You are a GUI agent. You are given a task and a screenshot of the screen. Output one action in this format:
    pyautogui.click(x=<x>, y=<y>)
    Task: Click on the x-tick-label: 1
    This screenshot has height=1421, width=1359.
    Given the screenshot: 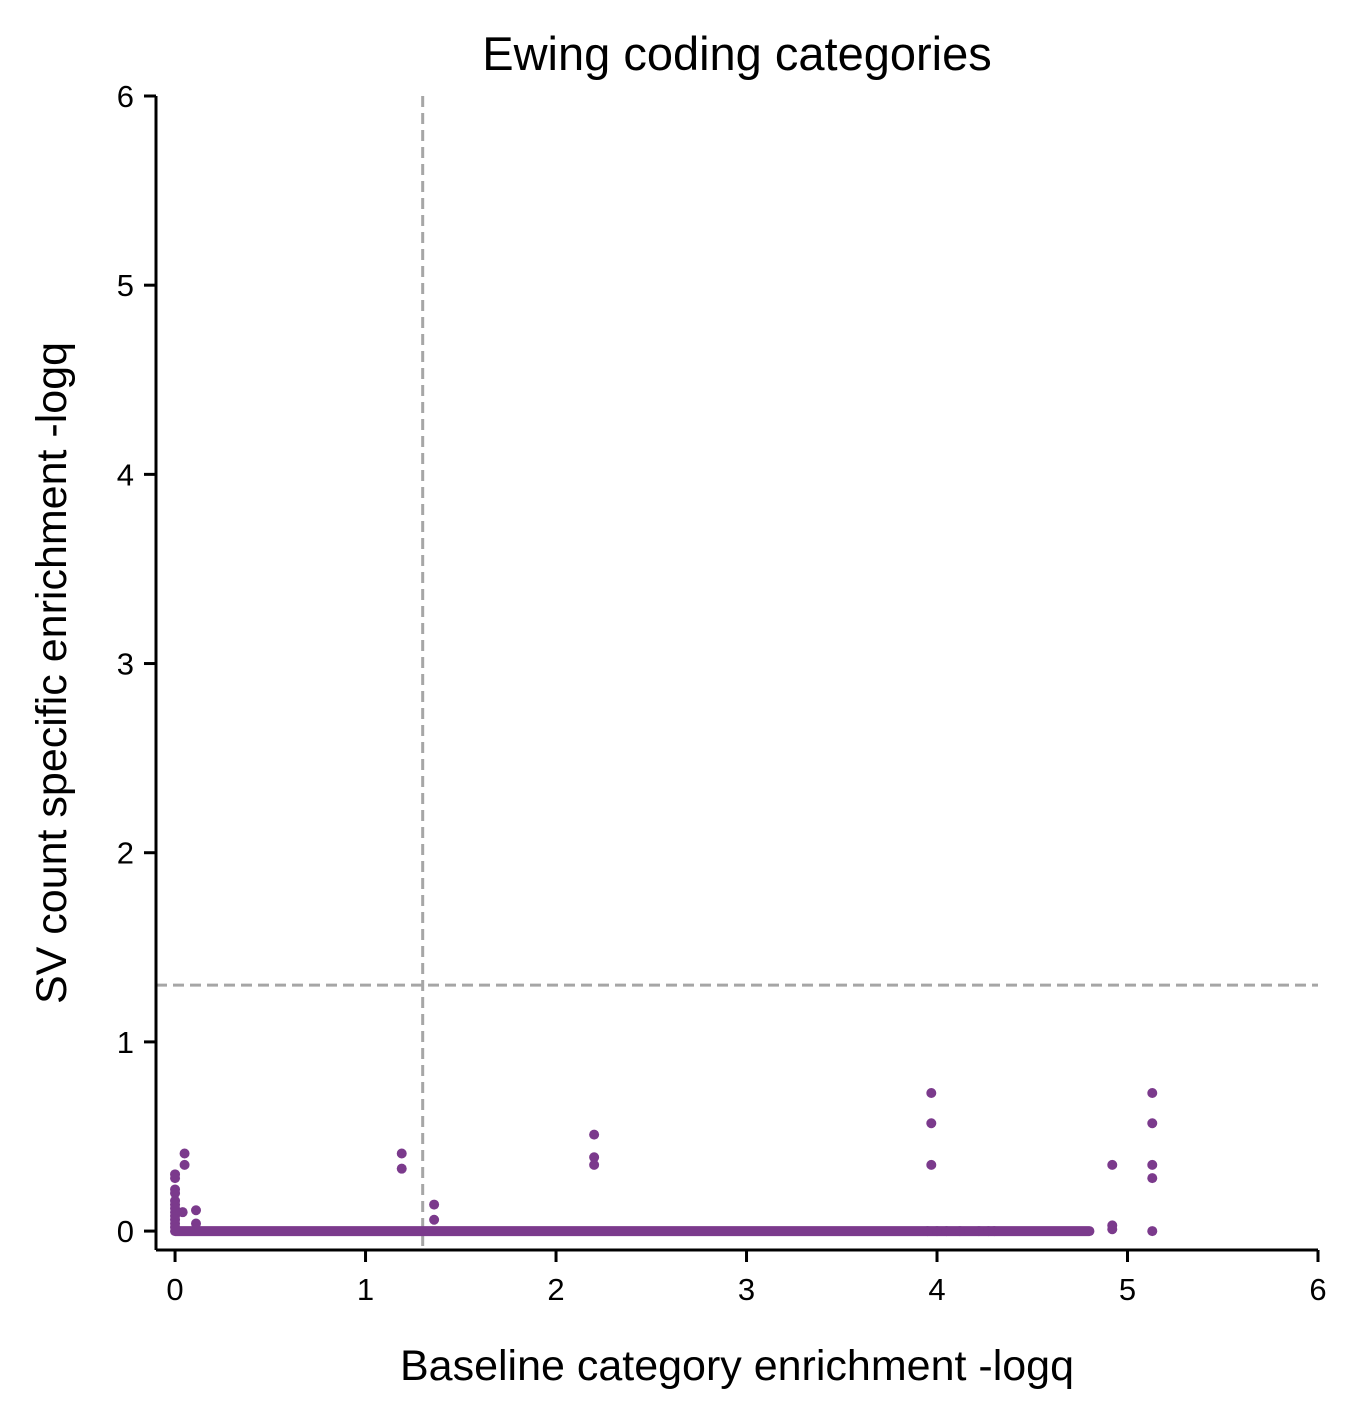 What is the action you would take?
    pyautogui.click(x=365, y=1289)
    